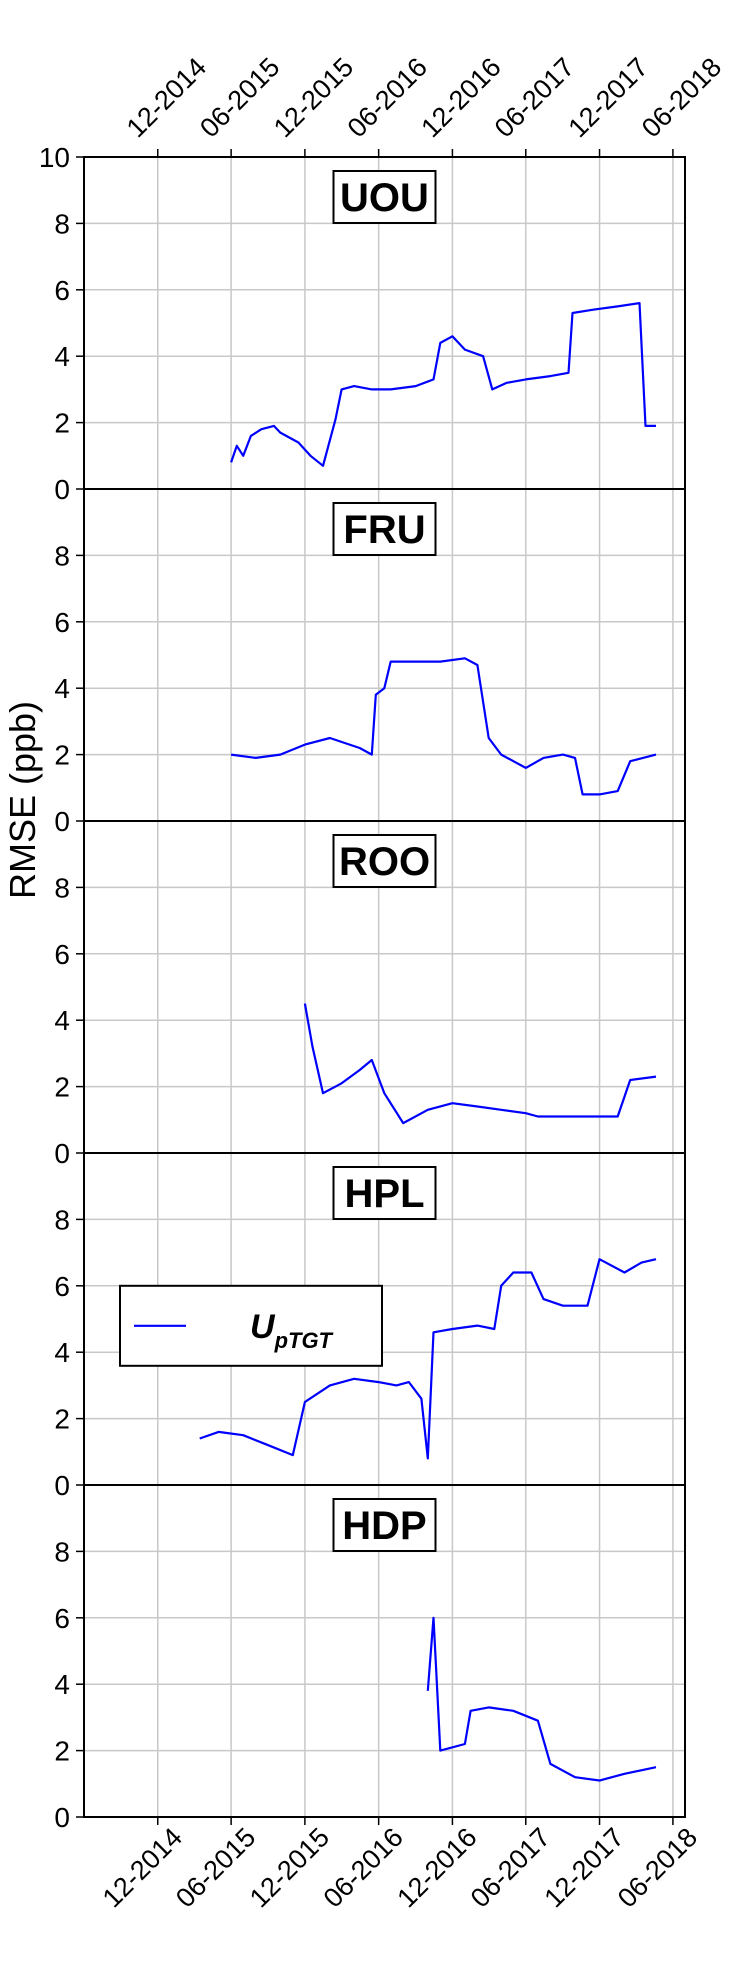 Image resolution: width=736 pixels, height=1966 pixels. I want to click on legend-label-sub: pTGT, so click(304, 1340).